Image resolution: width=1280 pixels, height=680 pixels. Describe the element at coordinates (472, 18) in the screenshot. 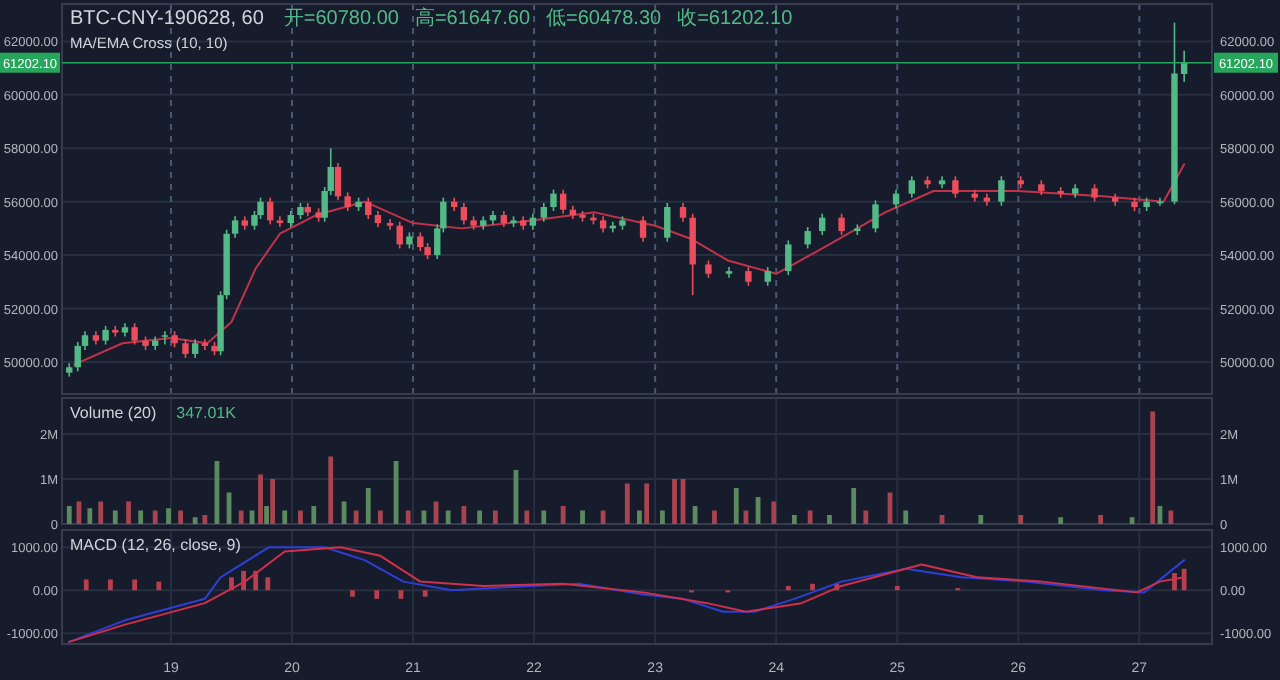

I see `annotation: 高=61647.60` at that location.